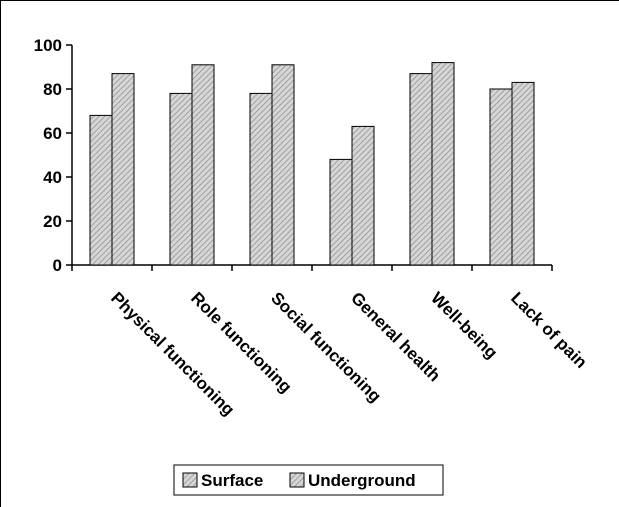 Image resolution: width=619 pixels, height=507 pixels. I want to click on x-axis, so click(312, 267).